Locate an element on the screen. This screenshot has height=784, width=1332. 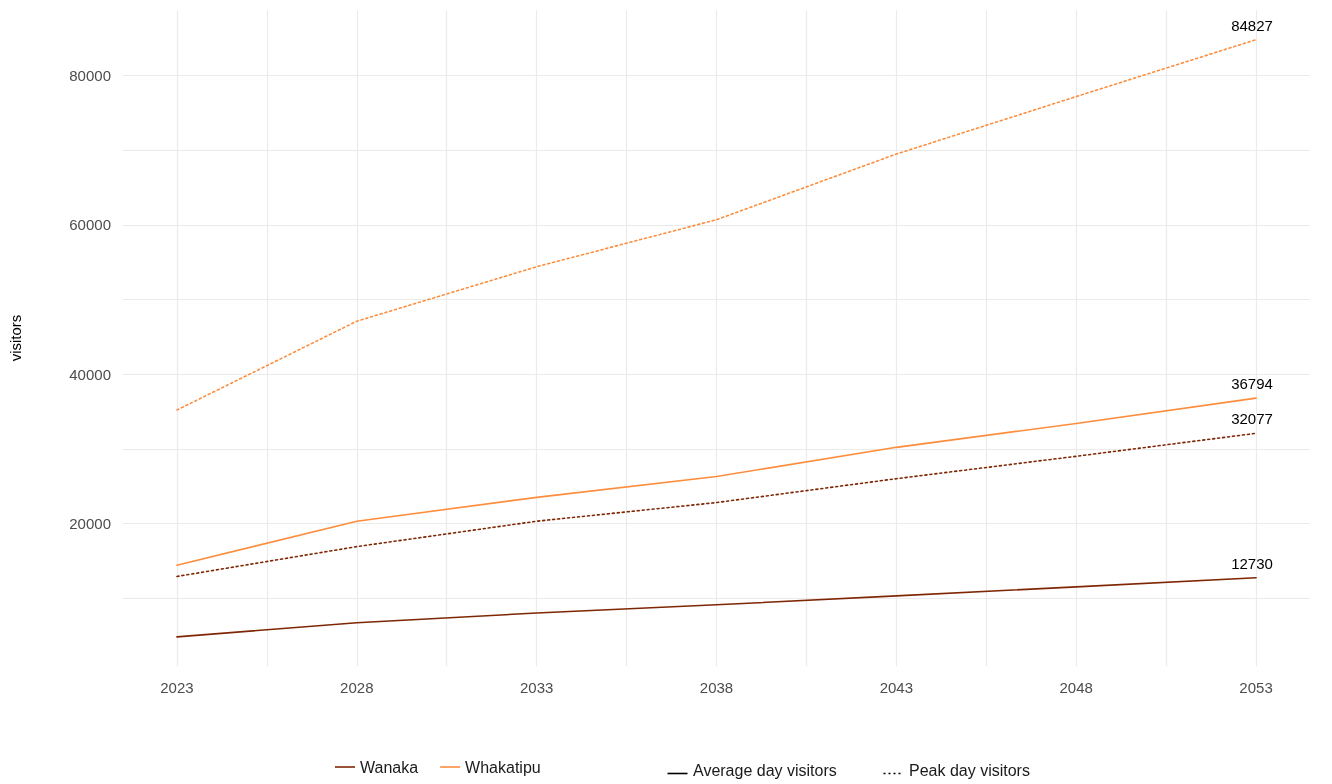
text: Peak day visitors is located at coordinates (969, 770).